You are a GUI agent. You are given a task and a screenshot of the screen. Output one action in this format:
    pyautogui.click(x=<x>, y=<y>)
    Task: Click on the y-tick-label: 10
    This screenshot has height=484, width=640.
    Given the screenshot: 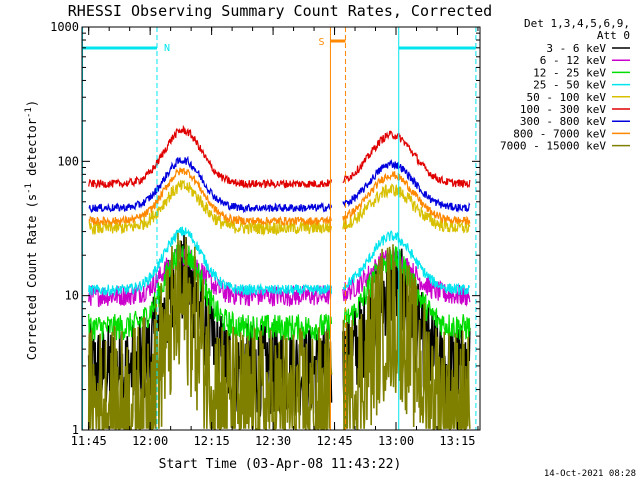 What is the action you would take?
    pyautogui.click(x=72, y=296)
    